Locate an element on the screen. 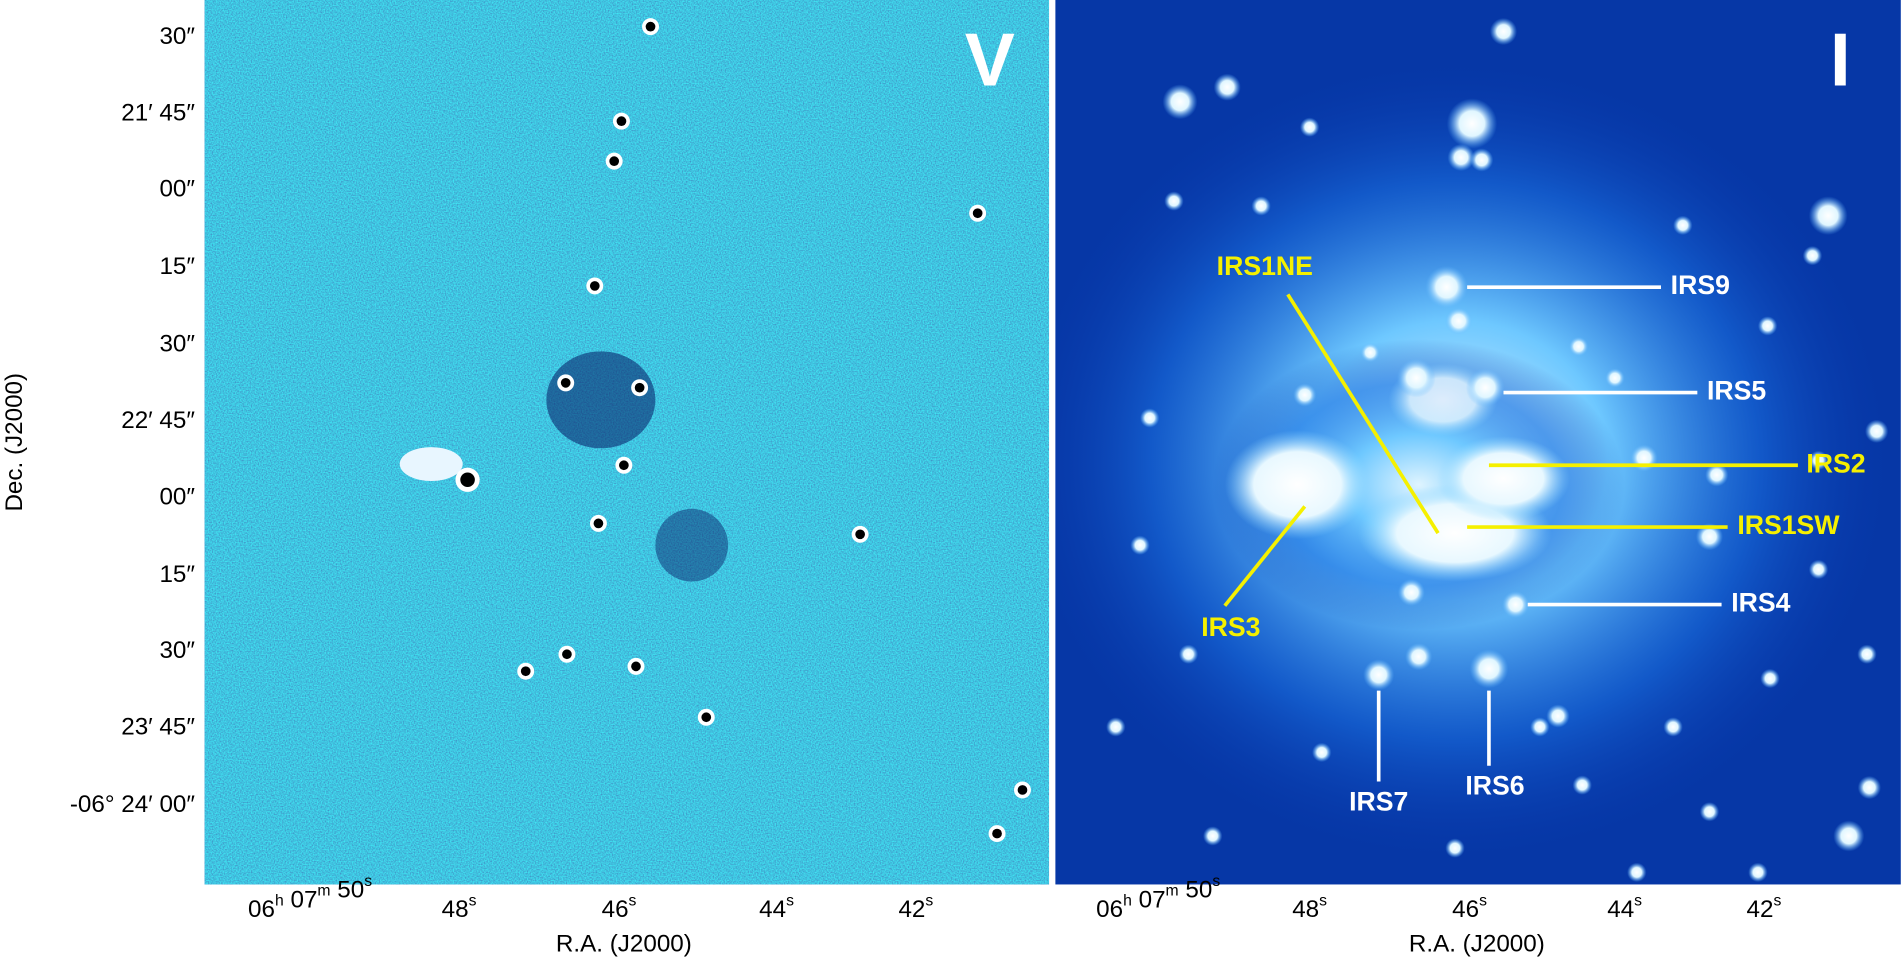 The image size is (1902, 962). panel-label: I is located at coordinates (1840, 59).